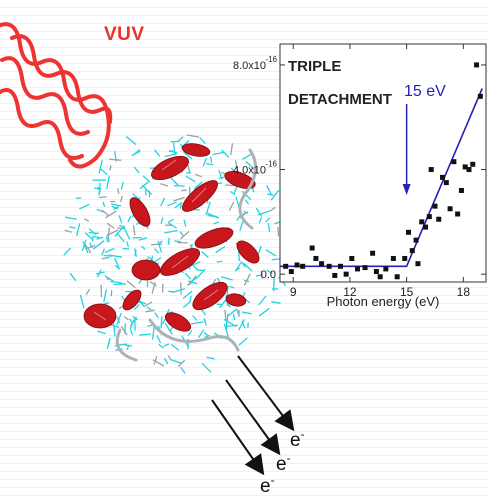  Describe the element at coordinates (340, 99) in the screenshot. I see `chart-title-line-2: DETACHMENT` at that location.